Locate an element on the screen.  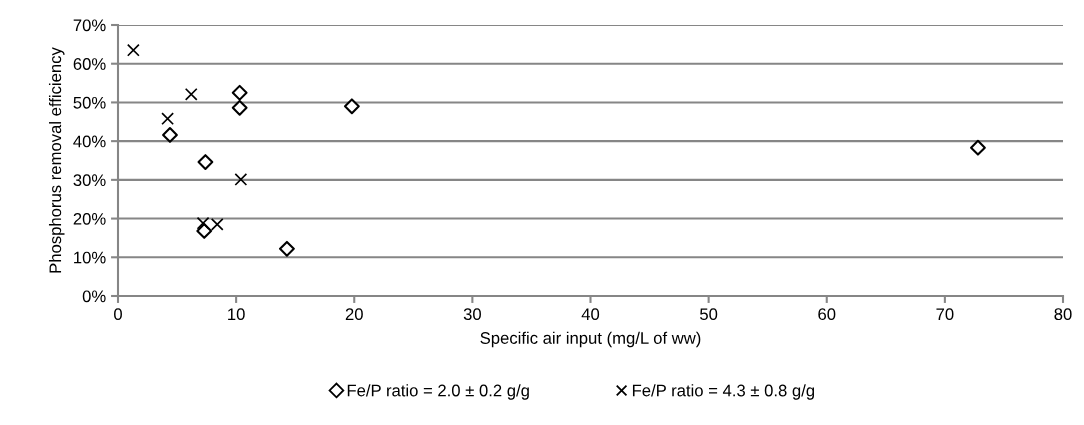
legend-label: Fe/P ratio = 4.3 ± 0.8 g/g is located at coordinates (723, 392).